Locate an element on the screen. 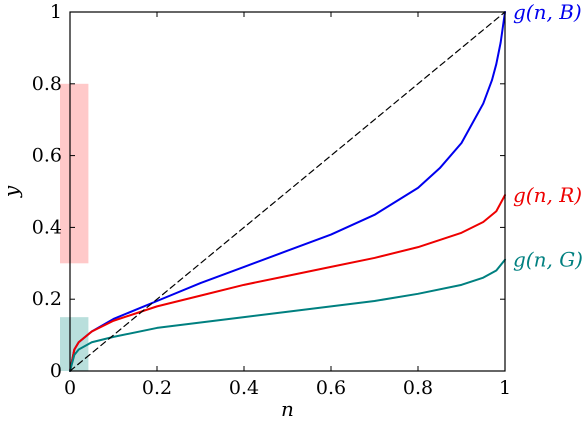 Image resolution: width=588 pixels, height=424 pixels. x-tick-label: 0.4 is located at coordinates (244, 388).